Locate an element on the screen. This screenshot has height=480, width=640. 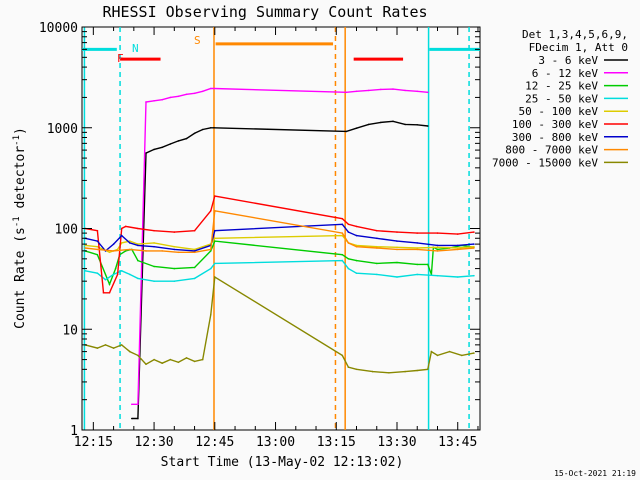
x-axis-label: Start Time (13-May-02 12:13:02) is located at coordinates (282, 462).